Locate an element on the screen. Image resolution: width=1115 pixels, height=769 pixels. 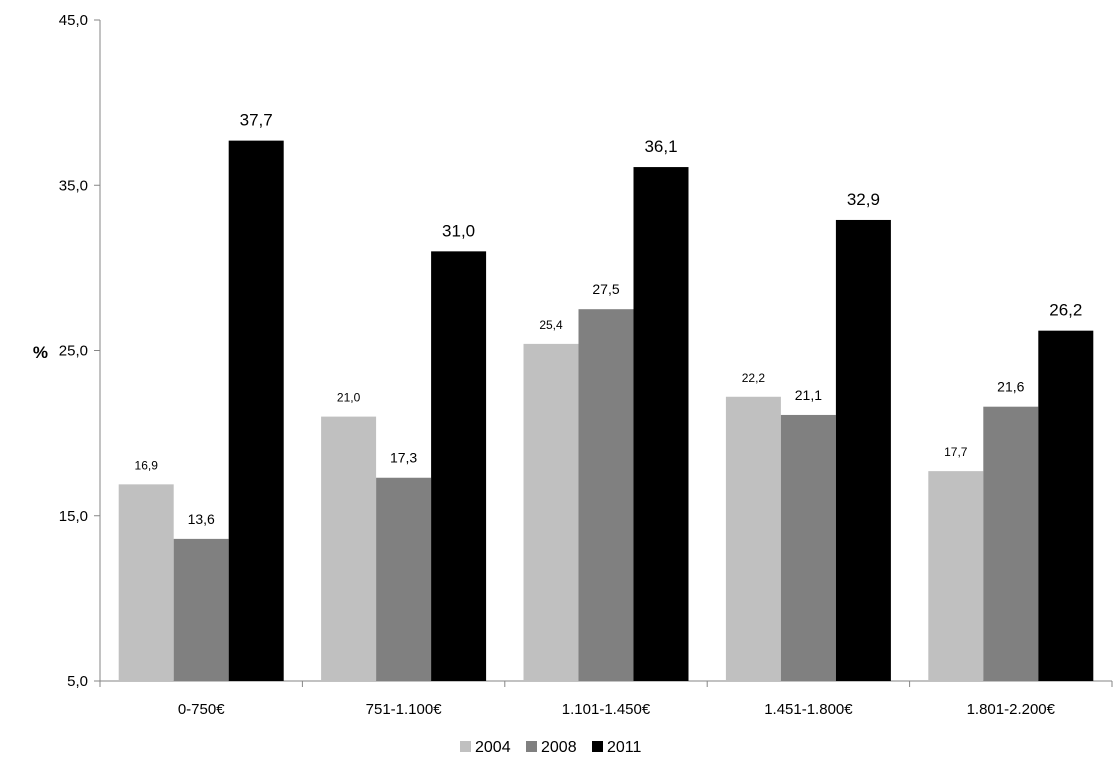
y-tick-label: 15,0 is located at coordinates (73, 516).